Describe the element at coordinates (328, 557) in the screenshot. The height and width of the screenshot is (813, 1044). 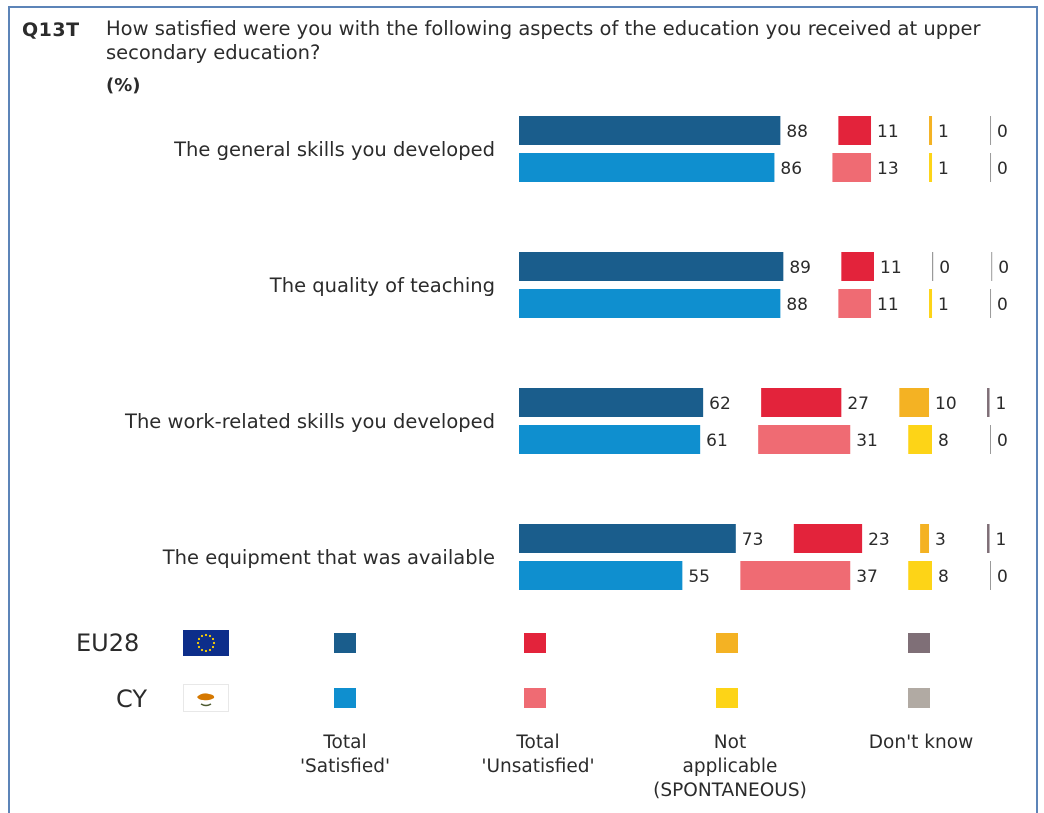
I see `category-label-equipment: The equipment that was available` at that location.